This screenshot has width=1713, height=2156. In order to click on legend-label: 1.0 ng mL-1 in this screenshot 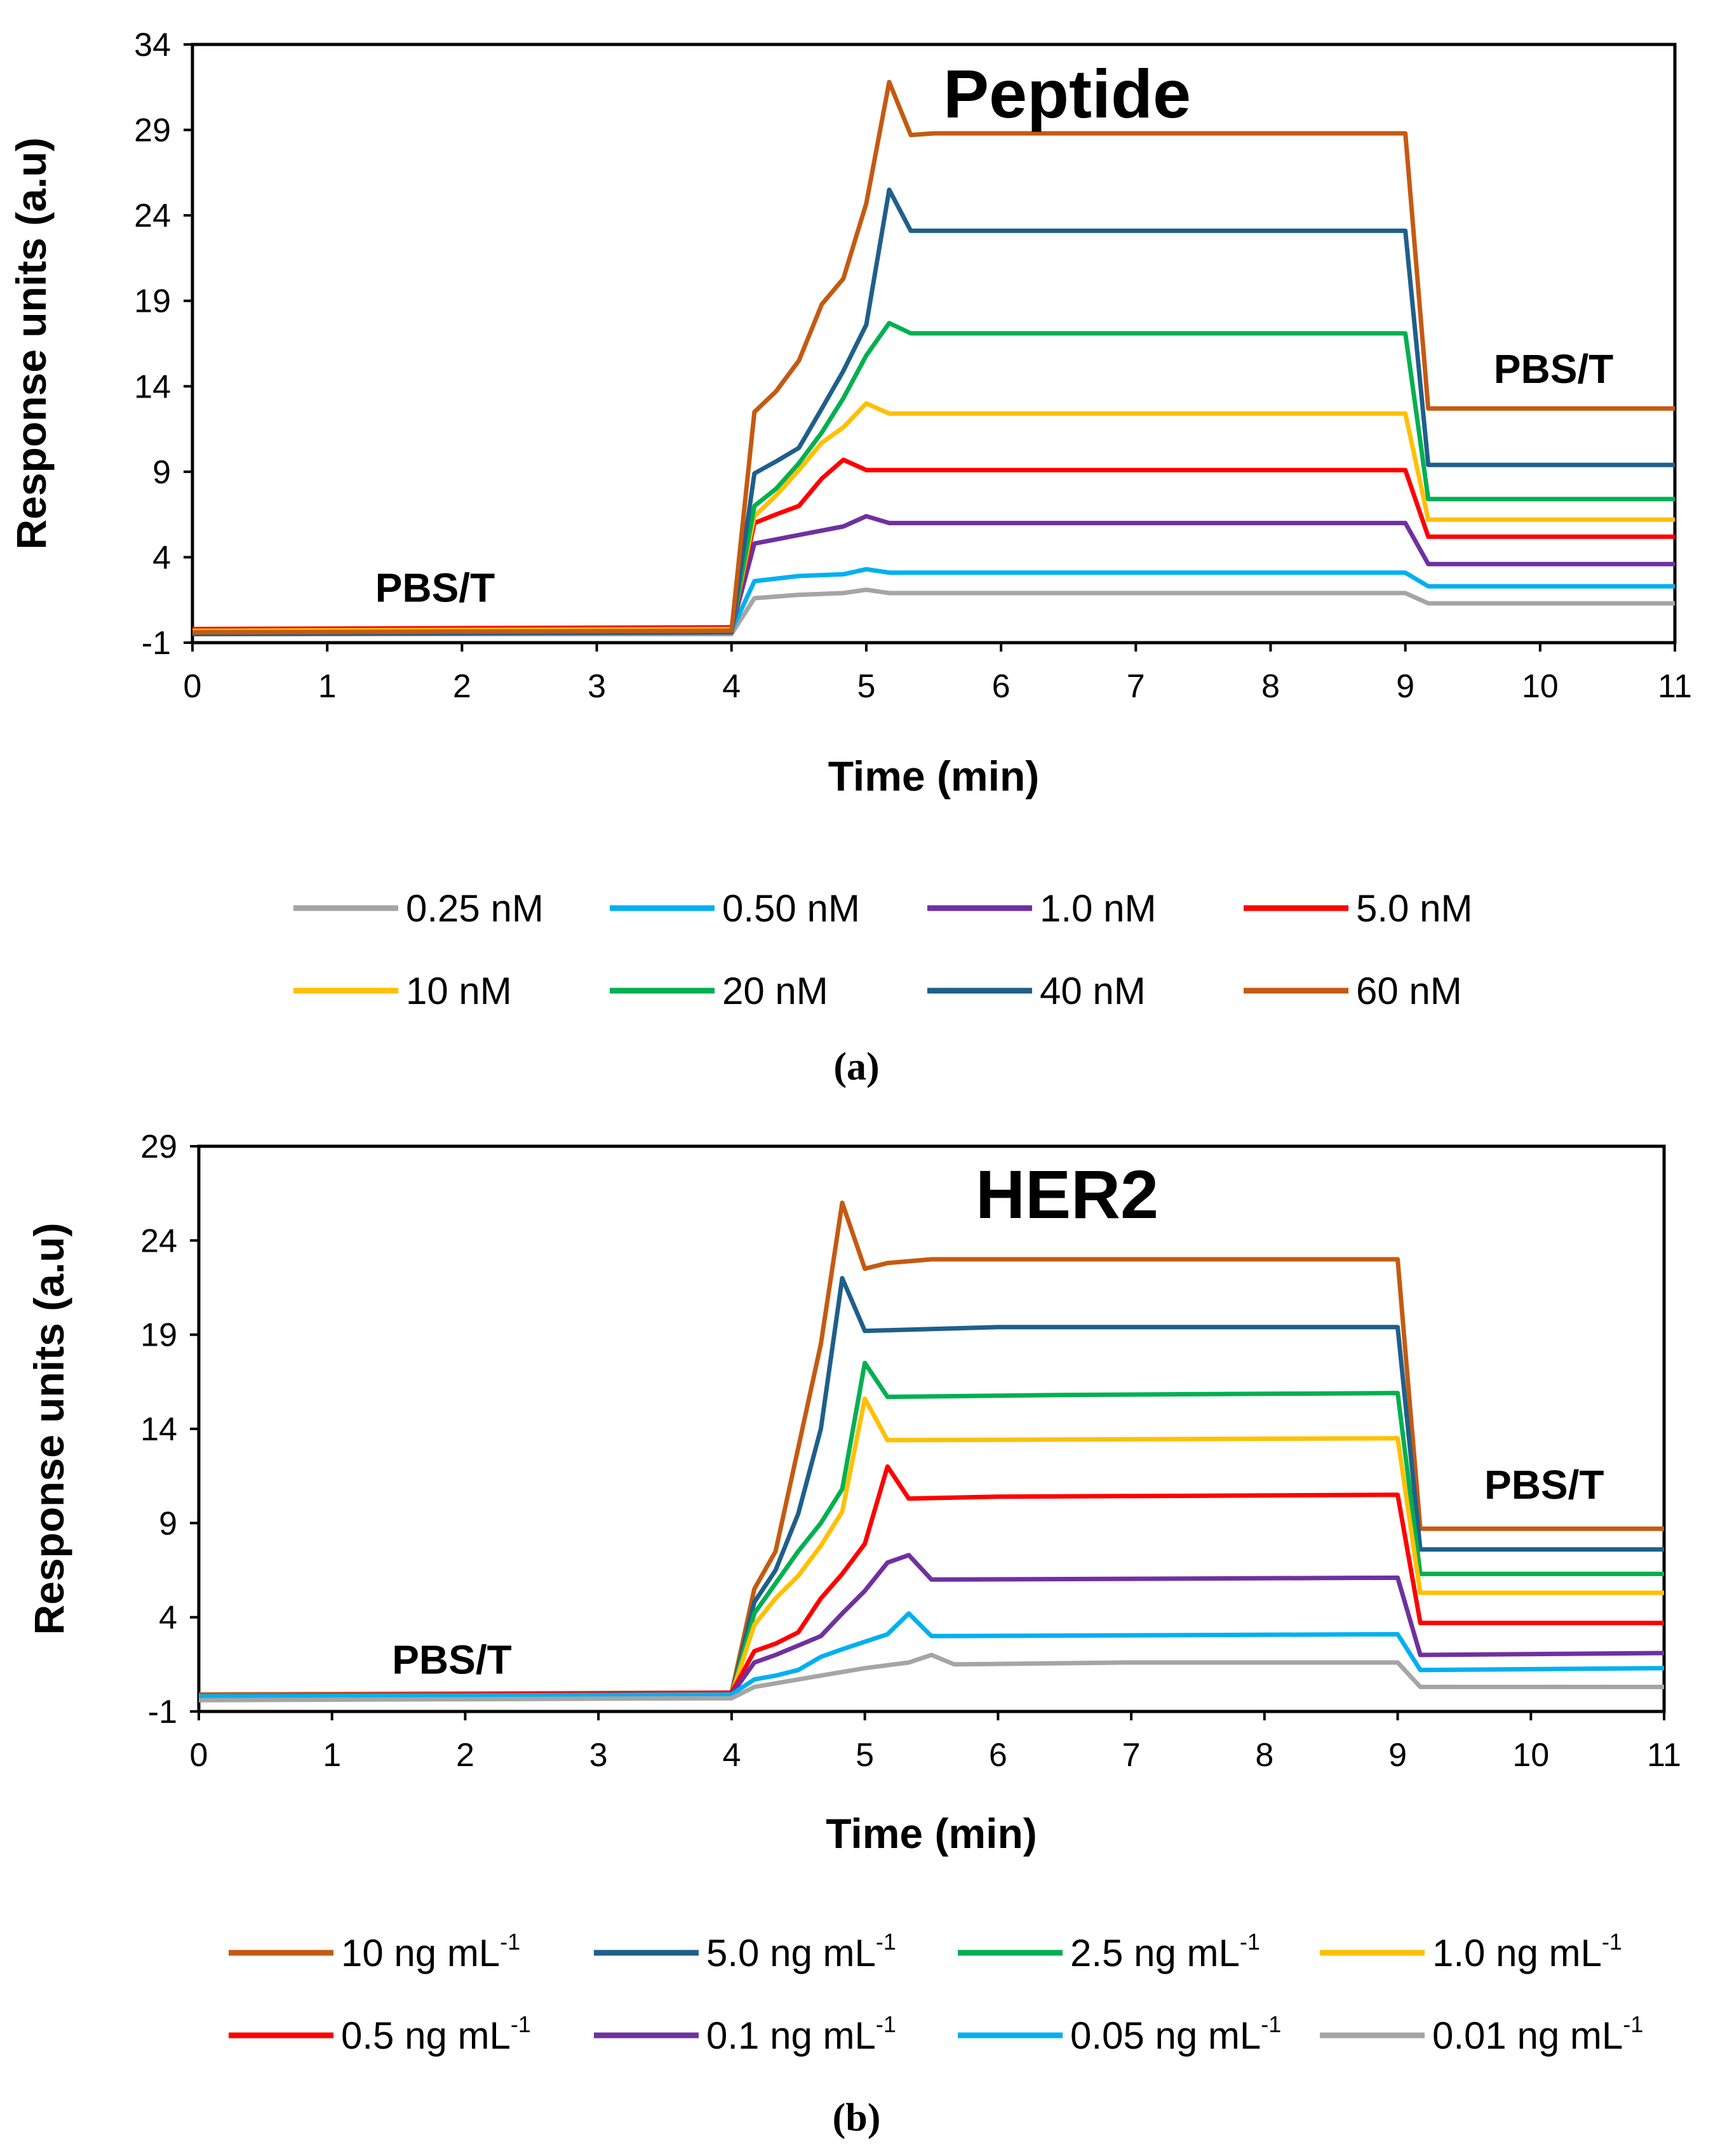, I will do `click(1527, 1951)`.